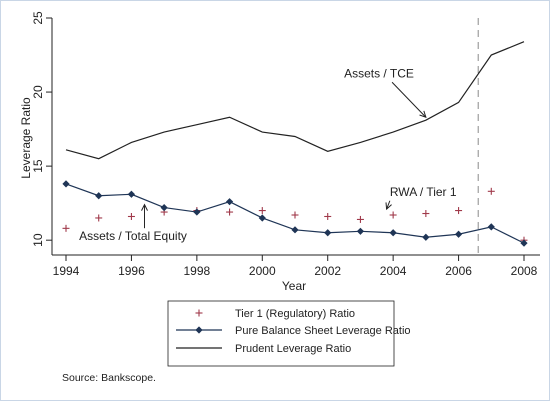  Describe the element at coordinates (295, 266) in the screenshot. I see `x-ticks: 1994 1996 1998 2000 2002 2004 2006 2008` at that location.